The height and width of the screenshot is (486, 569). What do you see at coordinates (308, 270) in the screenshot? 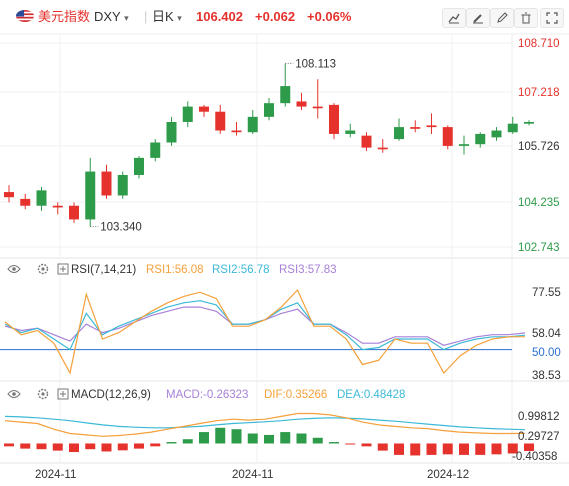
I see `rsi3-value: RSI3:57.83` at bounding box center [308, 270].